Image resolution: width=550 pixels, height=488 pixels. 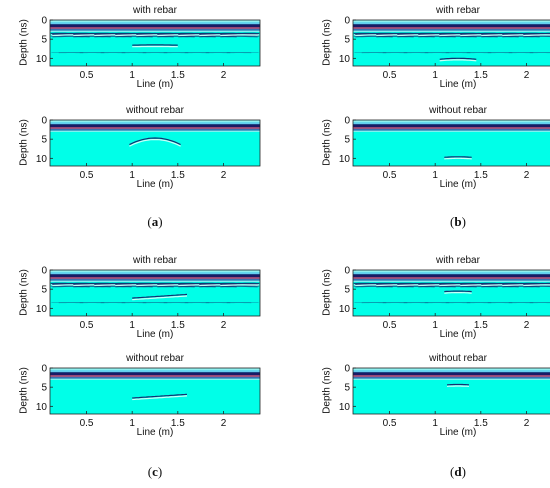 I want to click on panel-d-without-plot: 0.5 1 1.5 2 0 5 10, so click(x=444, y=396).